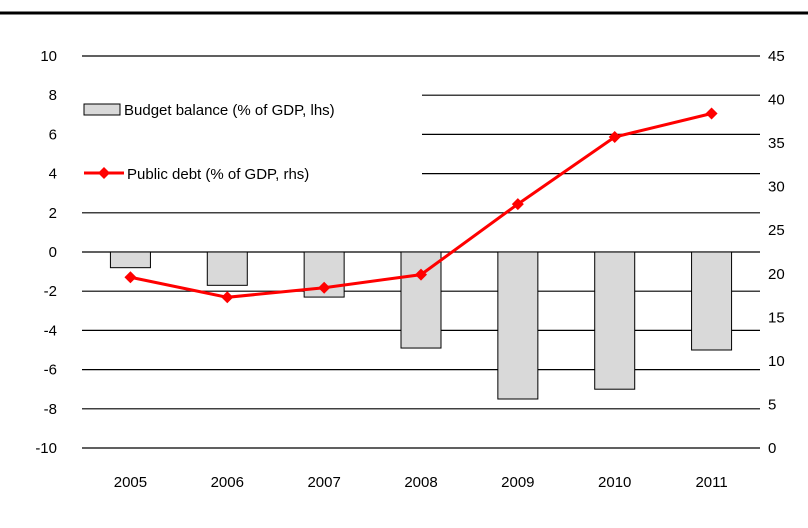 This screenshot has width=808, height=528. I want to click on legend-background, so click(249, 143).